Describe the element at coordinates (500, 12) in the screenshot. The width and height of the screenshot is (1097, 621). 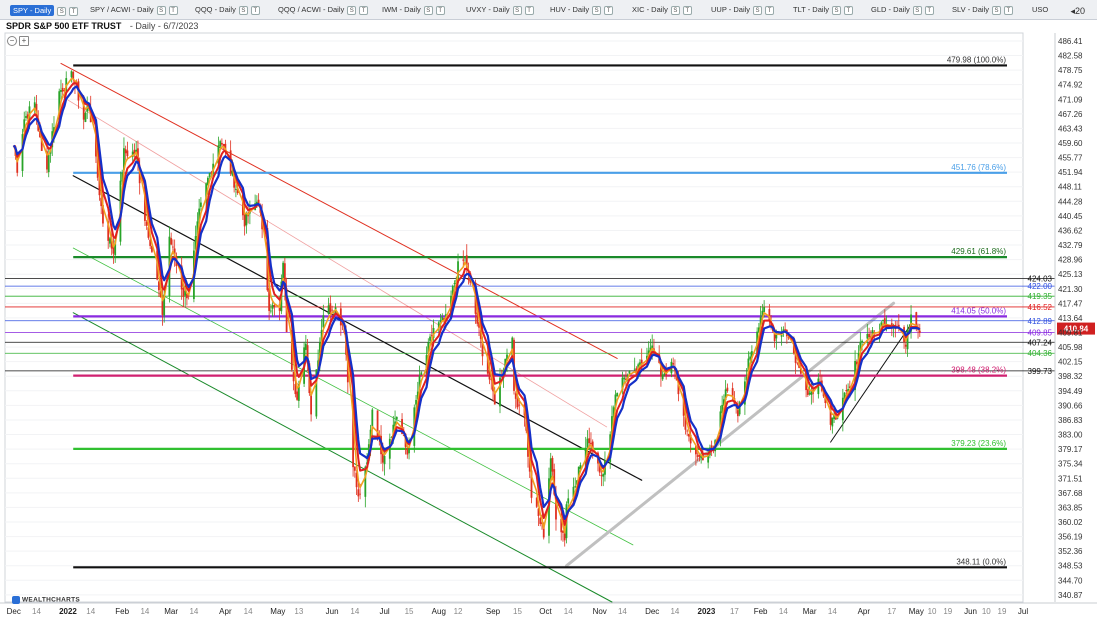
I see `tab-5: UVXY - Daily S T` at that location.